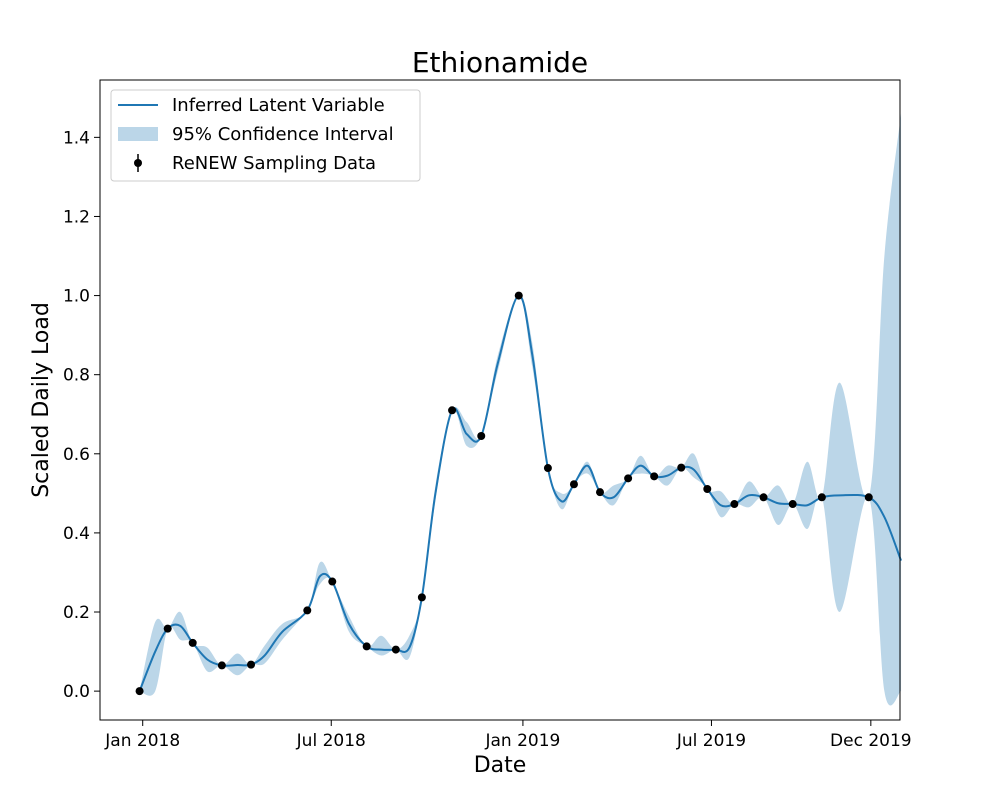 The width and height of the screenshot is (1000, 800). Describe the element at coordinates (76, 297) in the screenshot. I see `y-tick-label: 1.0` at that location.